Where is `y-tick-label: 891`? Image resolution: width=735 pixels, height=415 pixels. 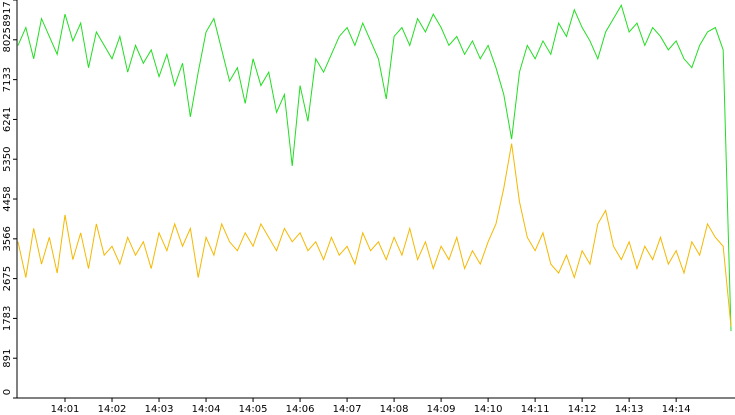
y-tick-label: 891 is located at coordinates (7, 358).